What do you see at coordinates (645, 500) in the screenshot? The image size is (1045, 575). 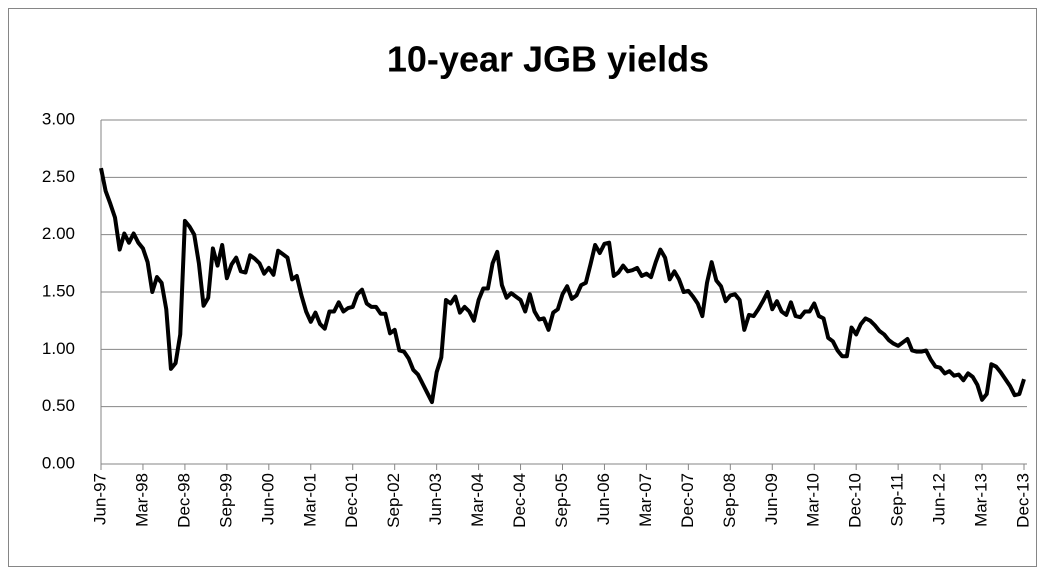 I see `x-tick-label: Mar-07` at bounding box center [645, 500].